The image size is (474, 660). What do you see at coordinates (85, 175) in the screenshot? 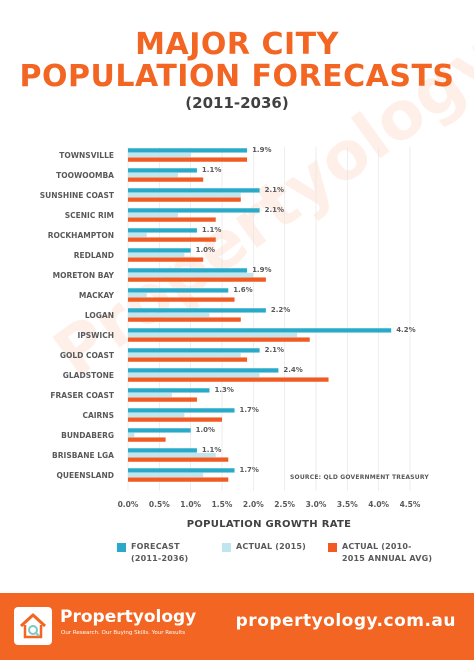
I see `category-label: TOOWOOMBA` at bounding box center [85, 175].